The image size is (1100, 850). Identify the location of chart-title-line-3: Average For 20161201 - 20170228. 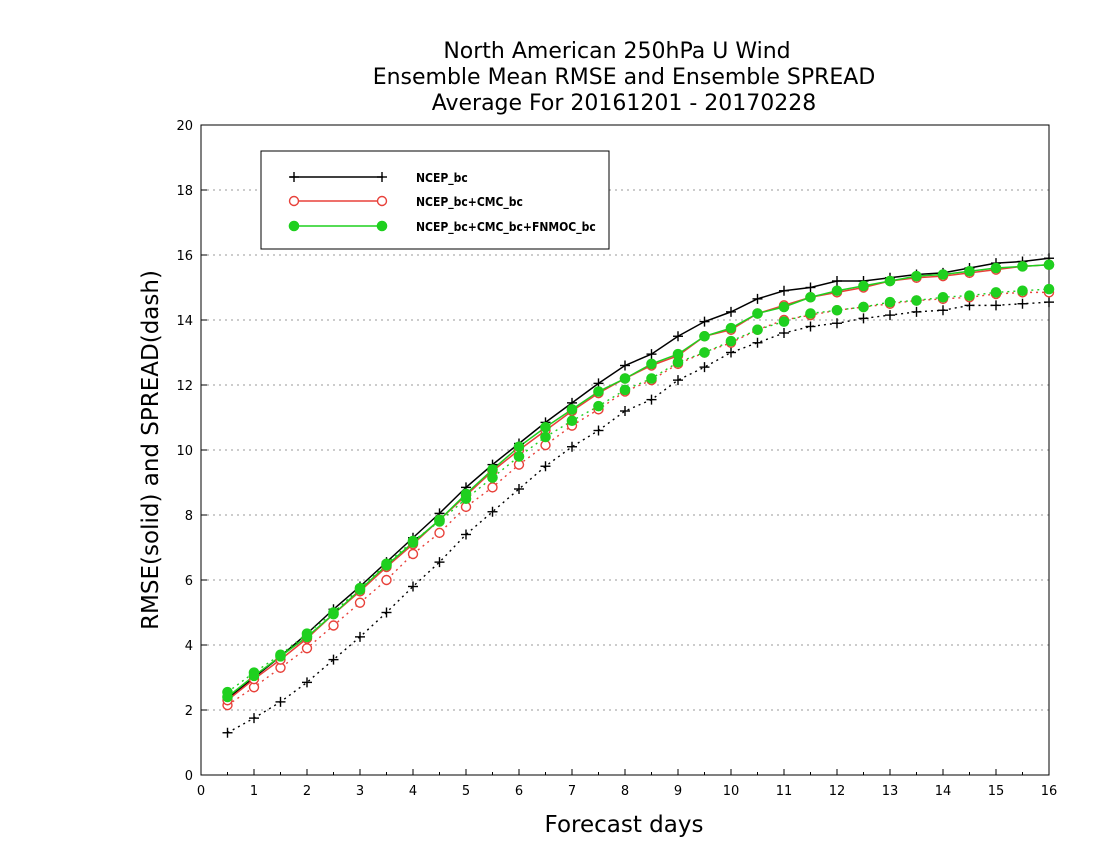
(624, 103).